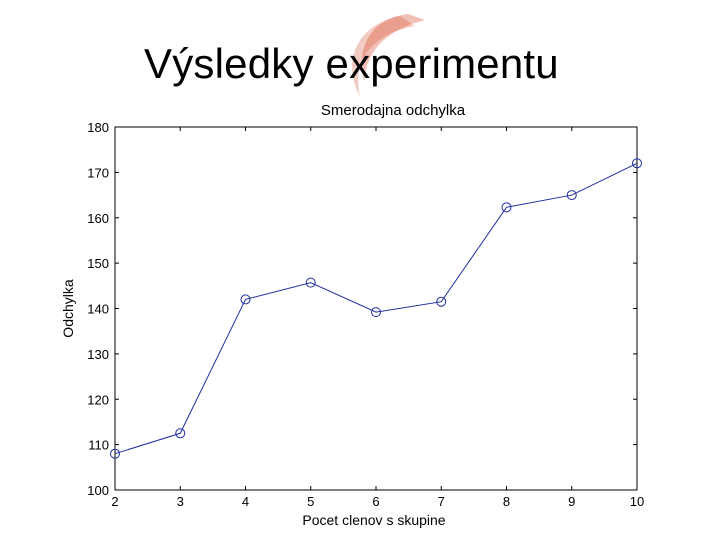 The image size is (720, 540). Describe the element at coordinates (310, 501) in the screenshot. I see `x-tick-label: 5` at that location.